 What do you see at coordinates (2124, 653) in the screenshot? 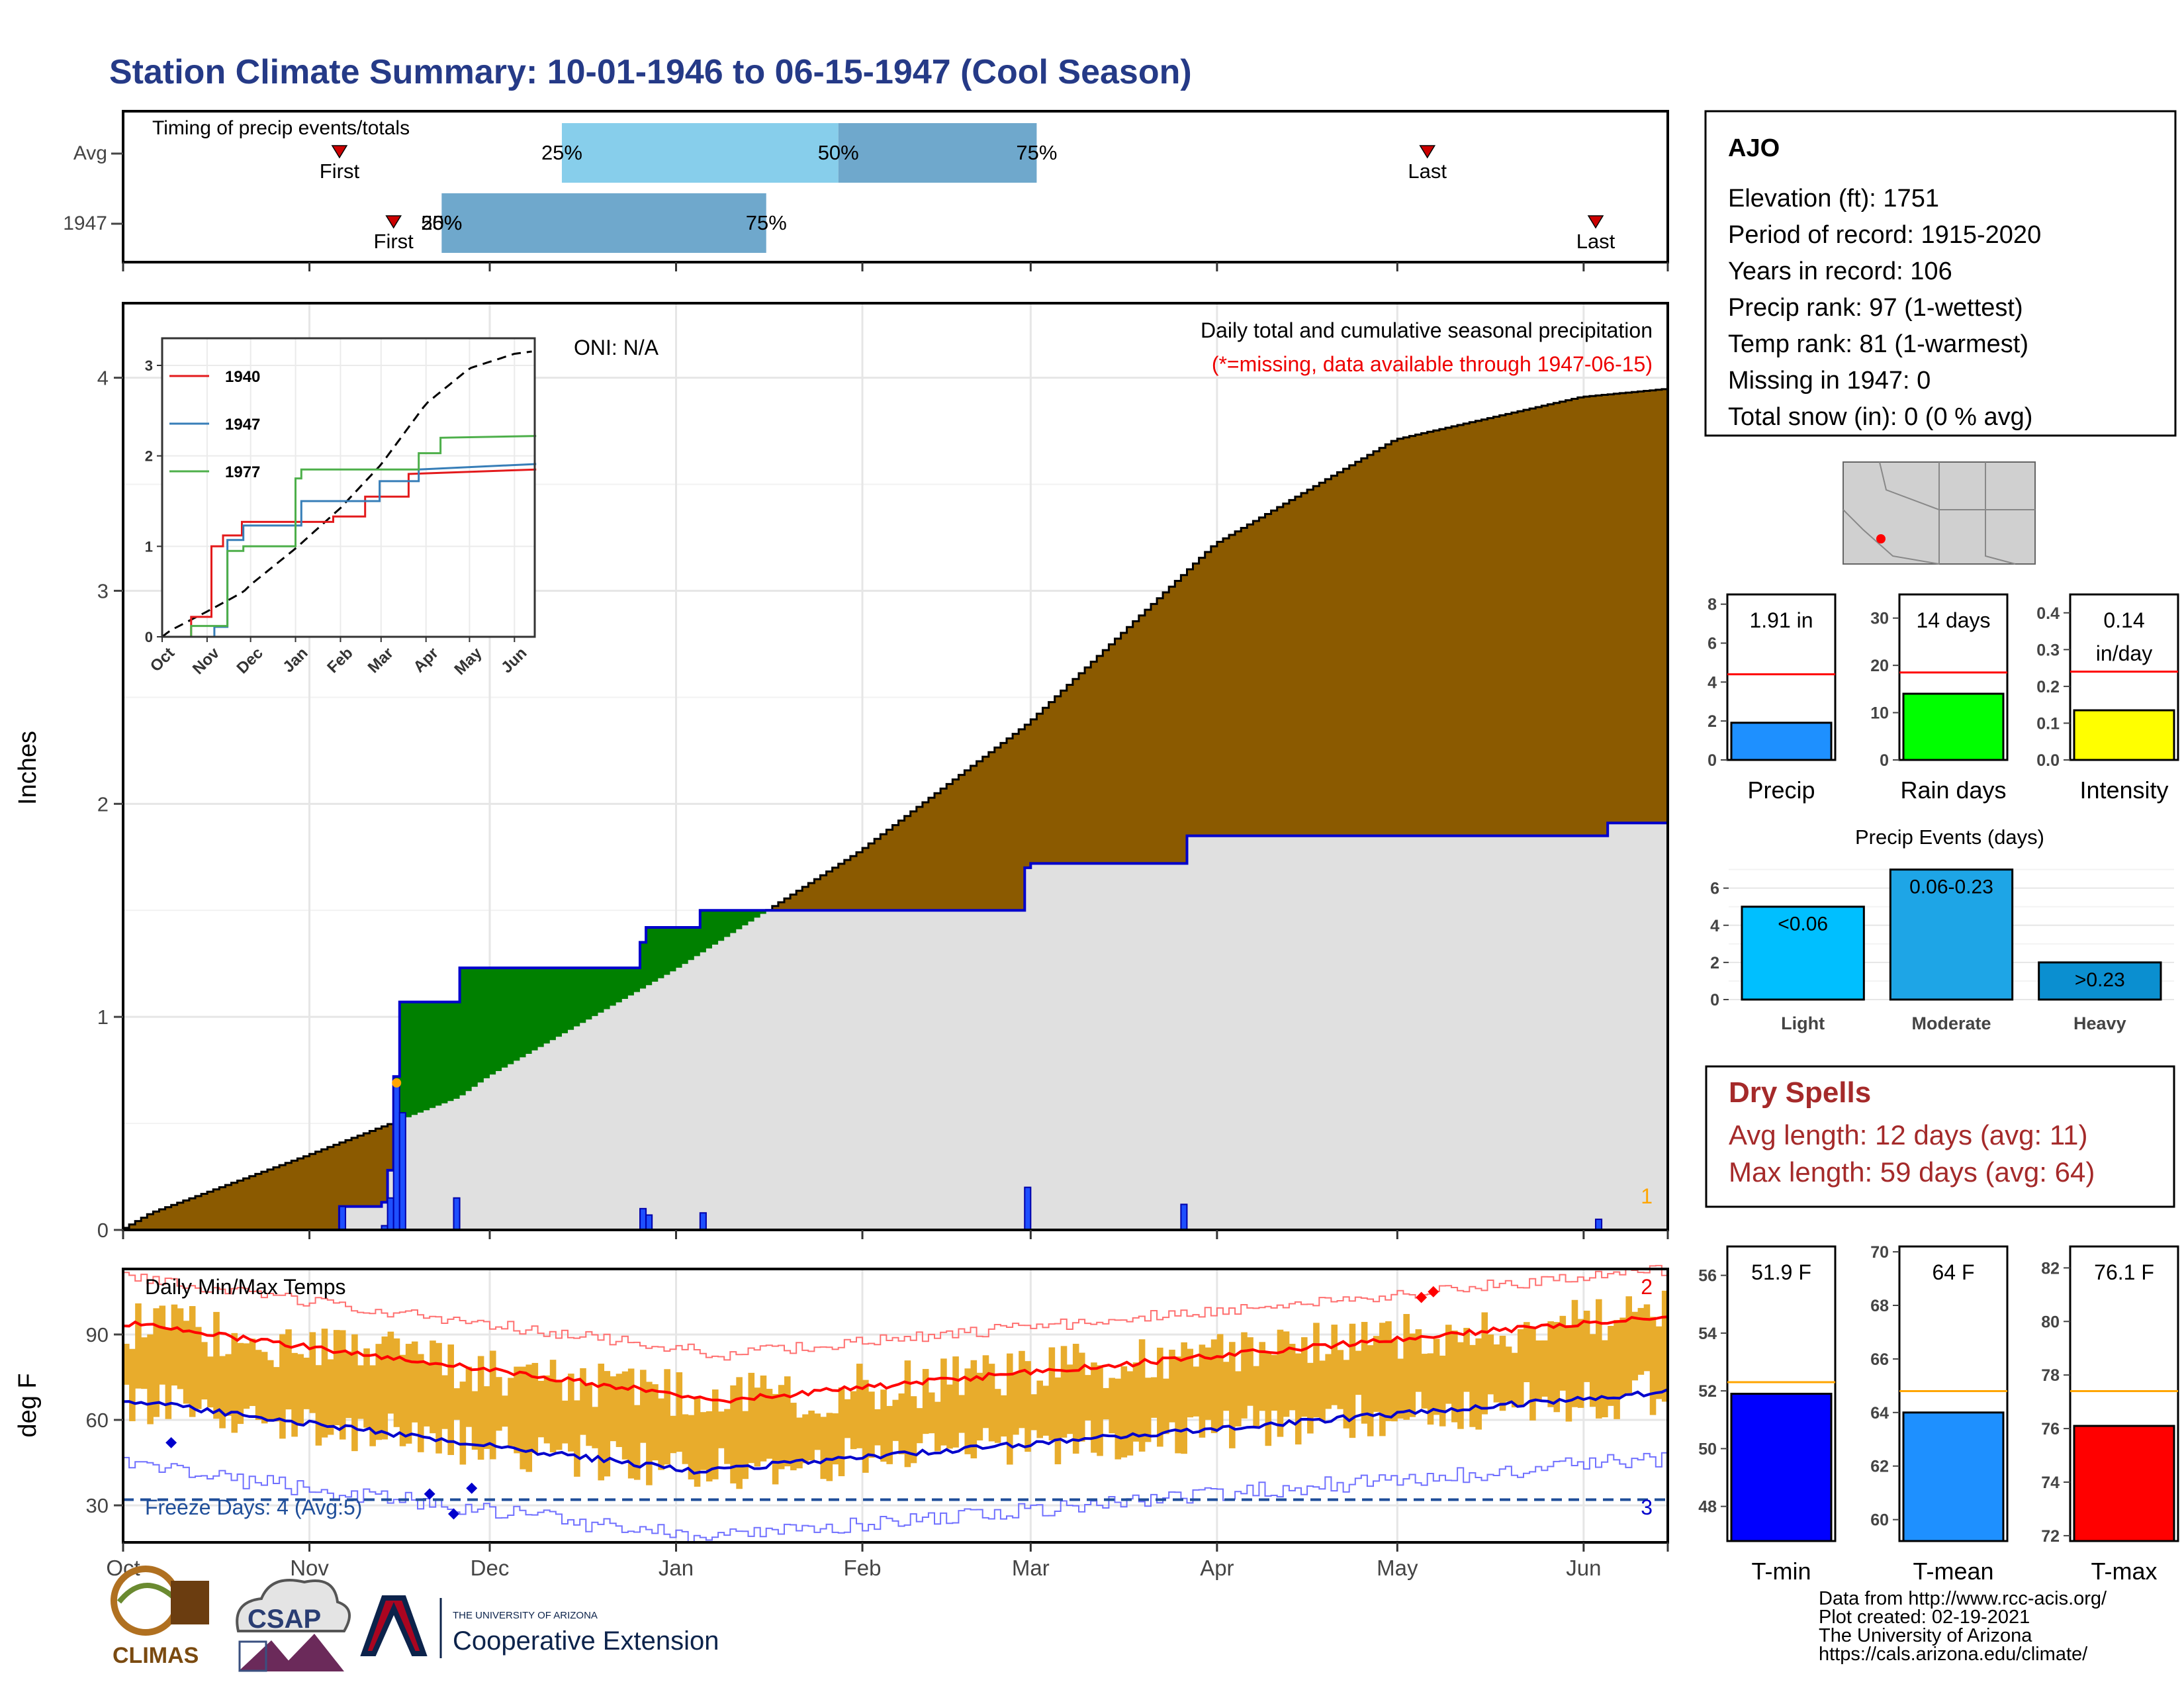
I see `mini-intensity-value-unit: in/day` at bounding box center [2124, 653].